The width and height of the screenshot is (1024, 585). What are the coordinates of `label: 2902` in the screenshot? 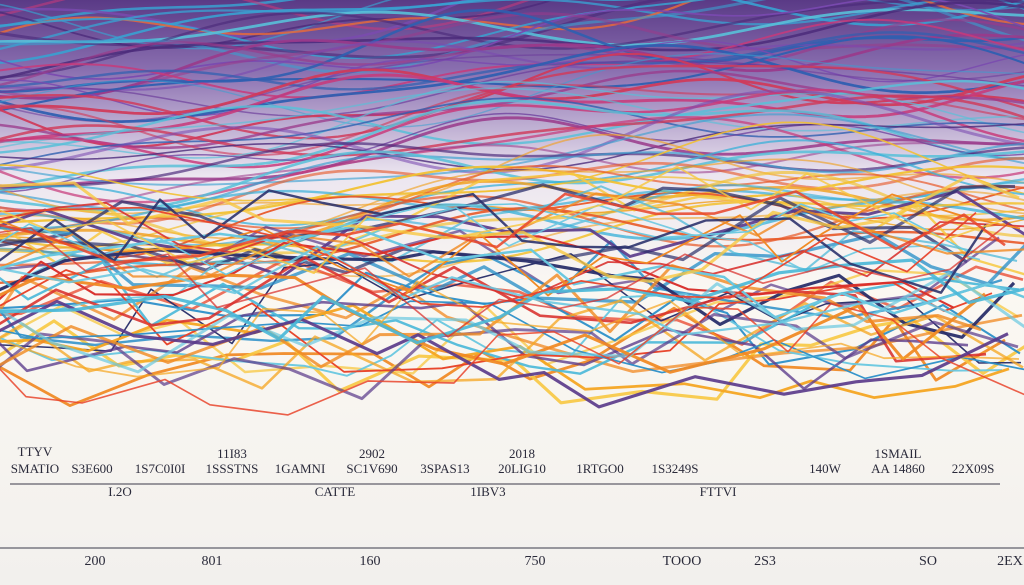 It's located at (372, 453).